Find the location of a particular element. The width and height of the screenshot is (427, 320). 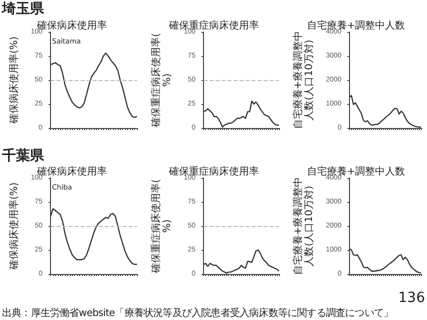

source-note: 出典：厚生労働省website「療養状況等及び入院患者受入病床数等に関する調査について」 is located at coordinates (198, 313).